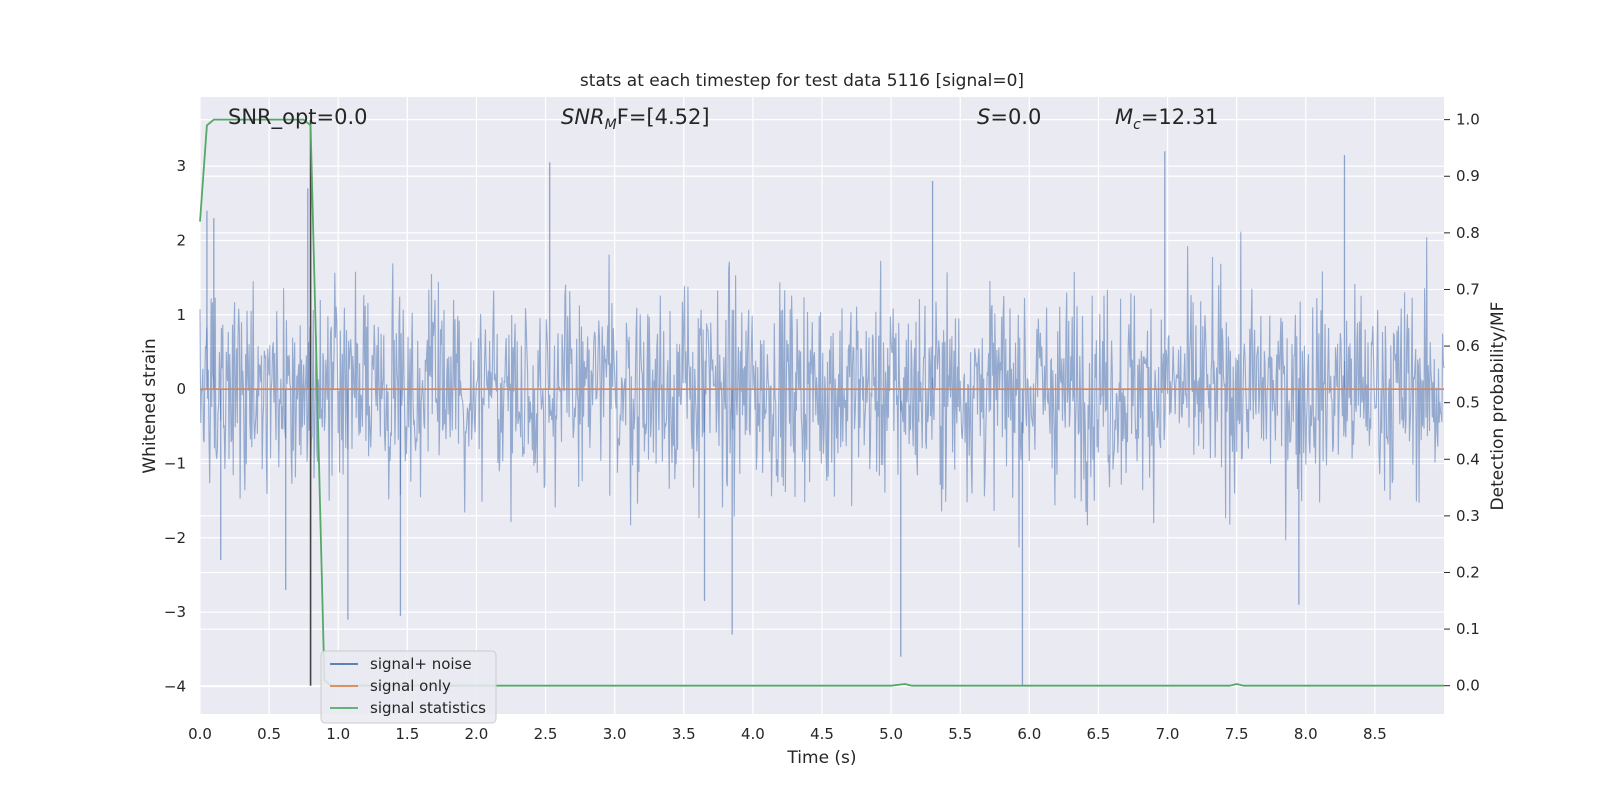  Describe the element at coordinates (1375, 734) in the screenshot. I see `x-tick-label: 8.5` at that location.